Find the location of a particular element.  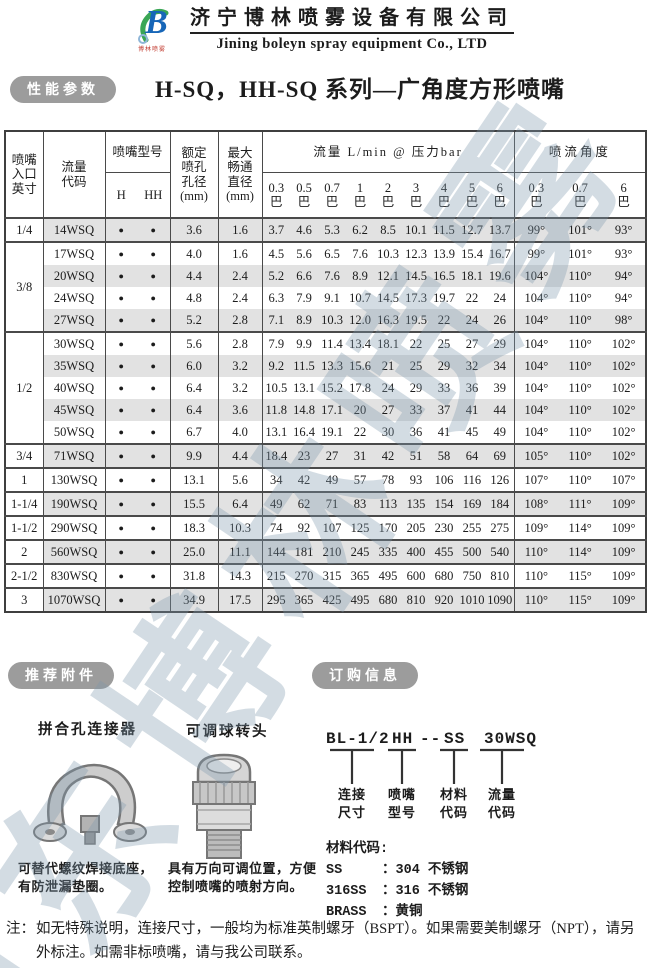

flow-value-cell: 400 is located at coordinates (416, 551).